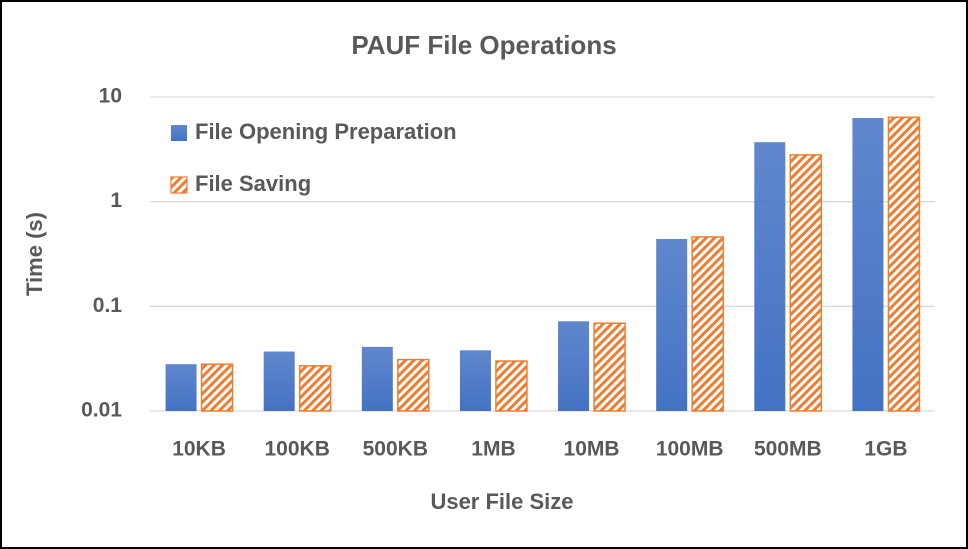 The width and height of the screenshot is (968, 549). I want to click on y-axis-title: Time (s), so click(34, 254).